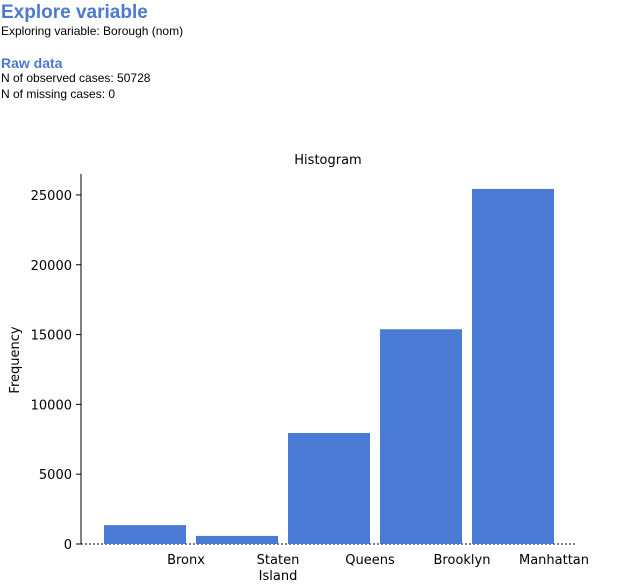 This screenshot has height=586, width=633. Describe the element at coordinates (278, 568) in the screenshot. I see `x-tick-label: Staten Island` at that location.